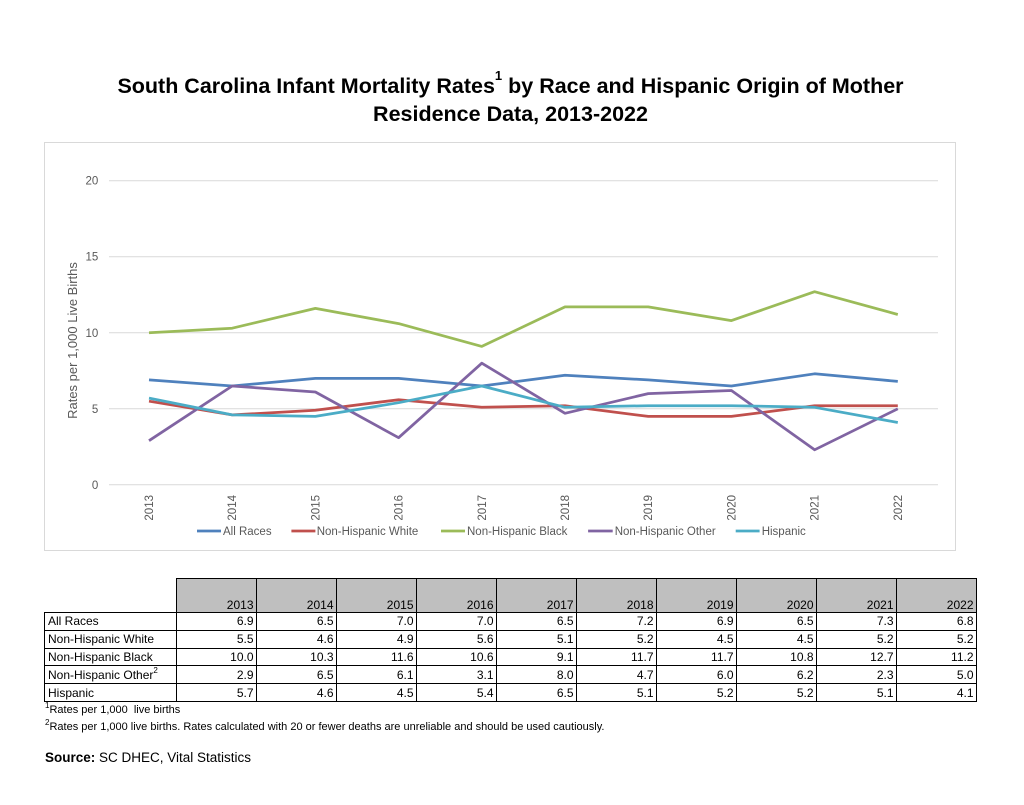  What do you see at coordinates (784, 532) in the screenshot?
I see `svg-text: Hispanic` at bounding box center [784, 532].